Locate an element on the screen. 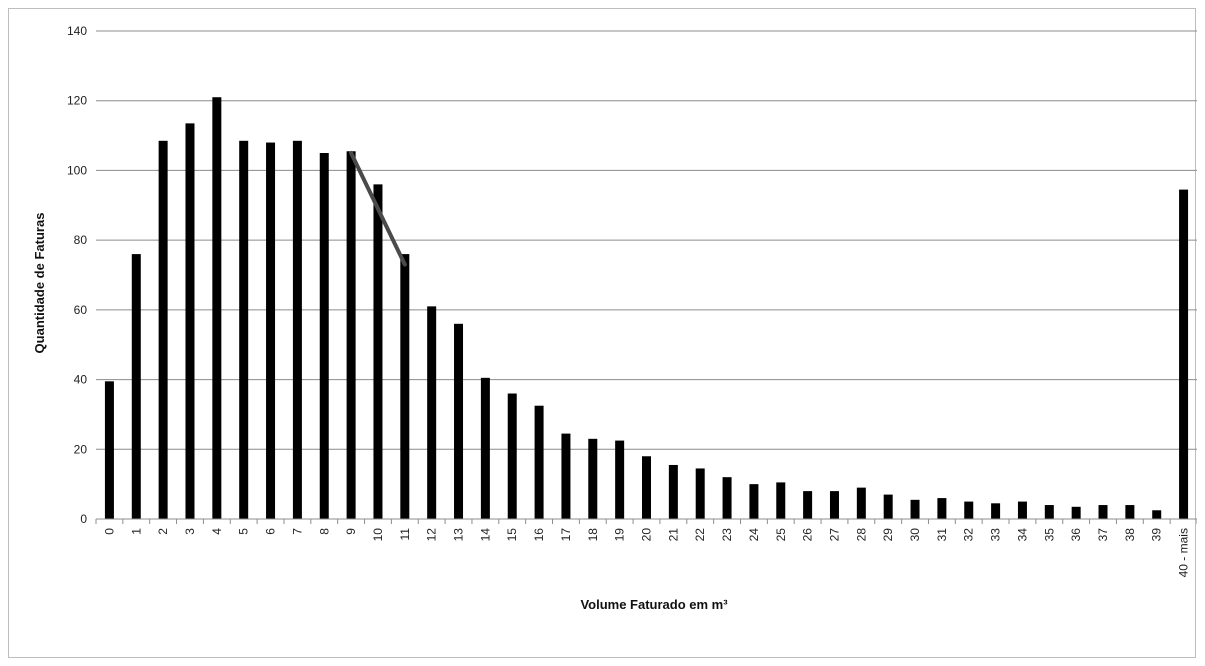 This screenshot has height=666, width=1205. x-tick-label: 12 is located at coordinates (432, 535).